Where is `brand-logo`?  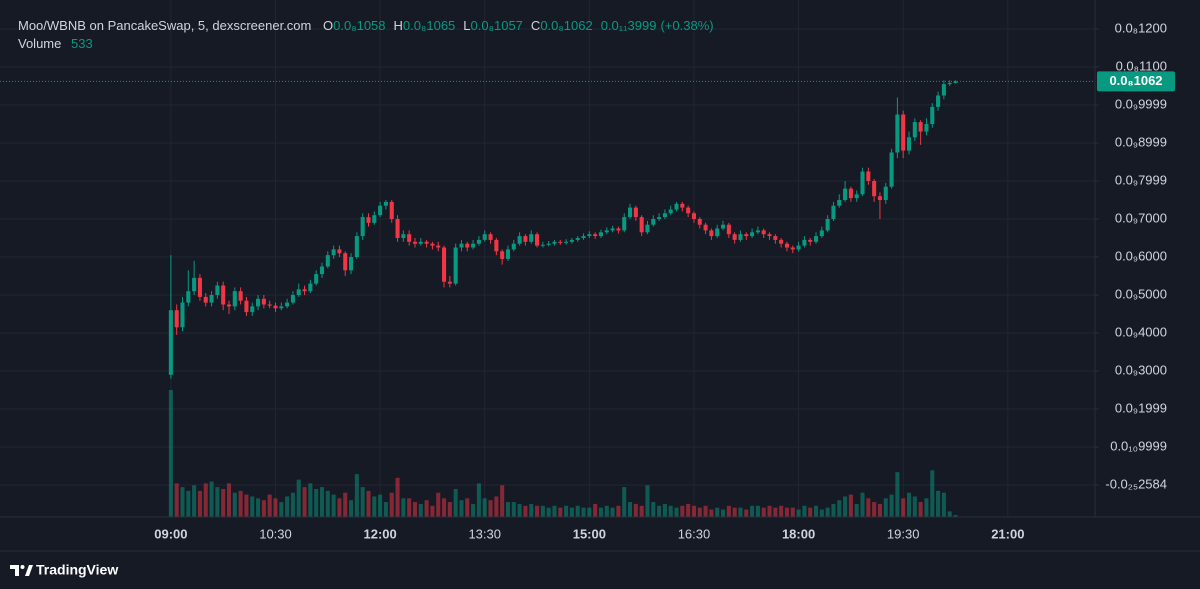
brand-logo is located at coordinates (14, 570).